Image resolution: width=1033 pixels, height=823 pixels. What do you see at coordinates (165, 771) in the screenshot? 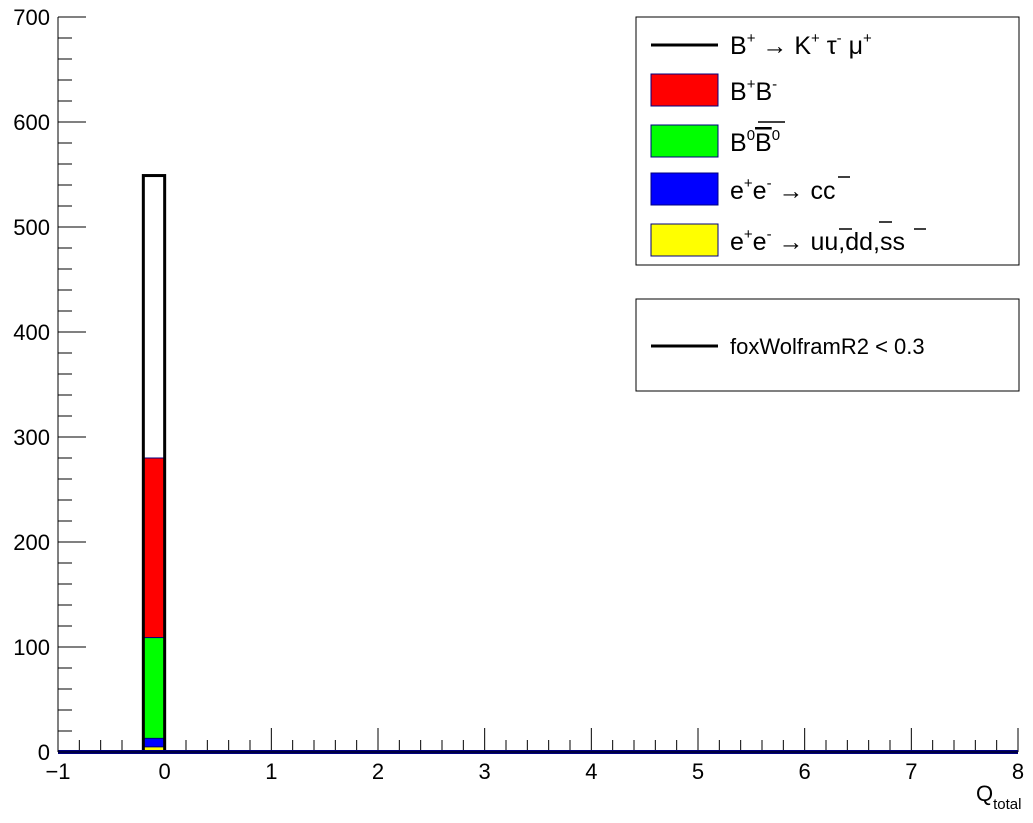
I see `x-tick-label: 0` at bounding box center [165, 771].